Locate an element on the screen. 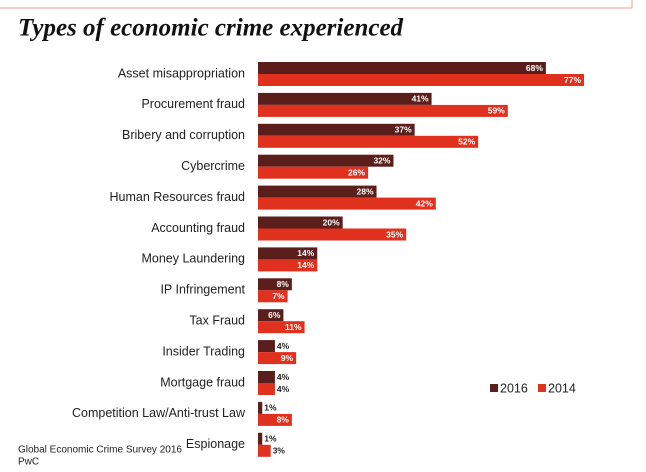 This screenshot has height=472, width=646. category-label: Accounting fraud is located at coordinates (198, 228).